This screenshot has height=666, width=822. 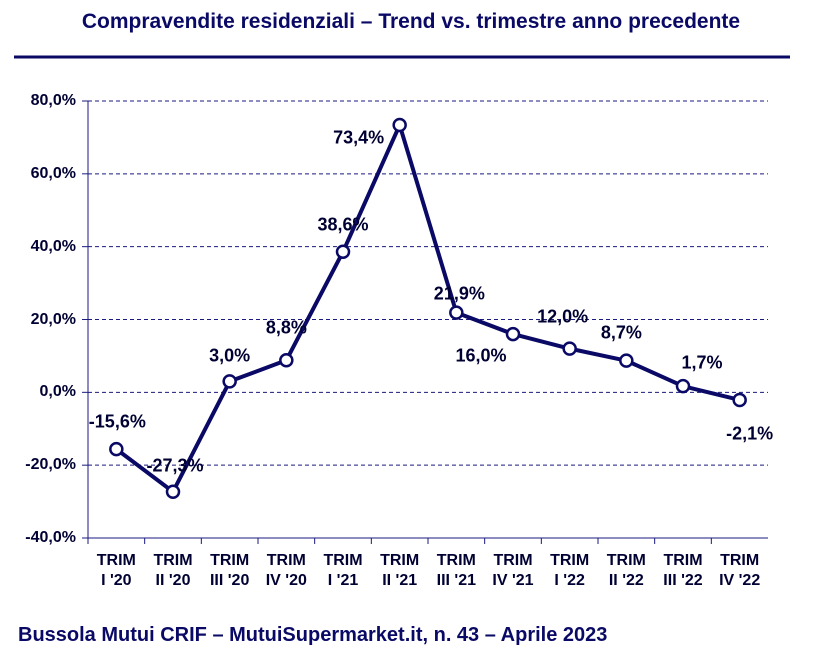 I want to click on x-tick-label: TRIM I '22, so click(x=570, y=570).